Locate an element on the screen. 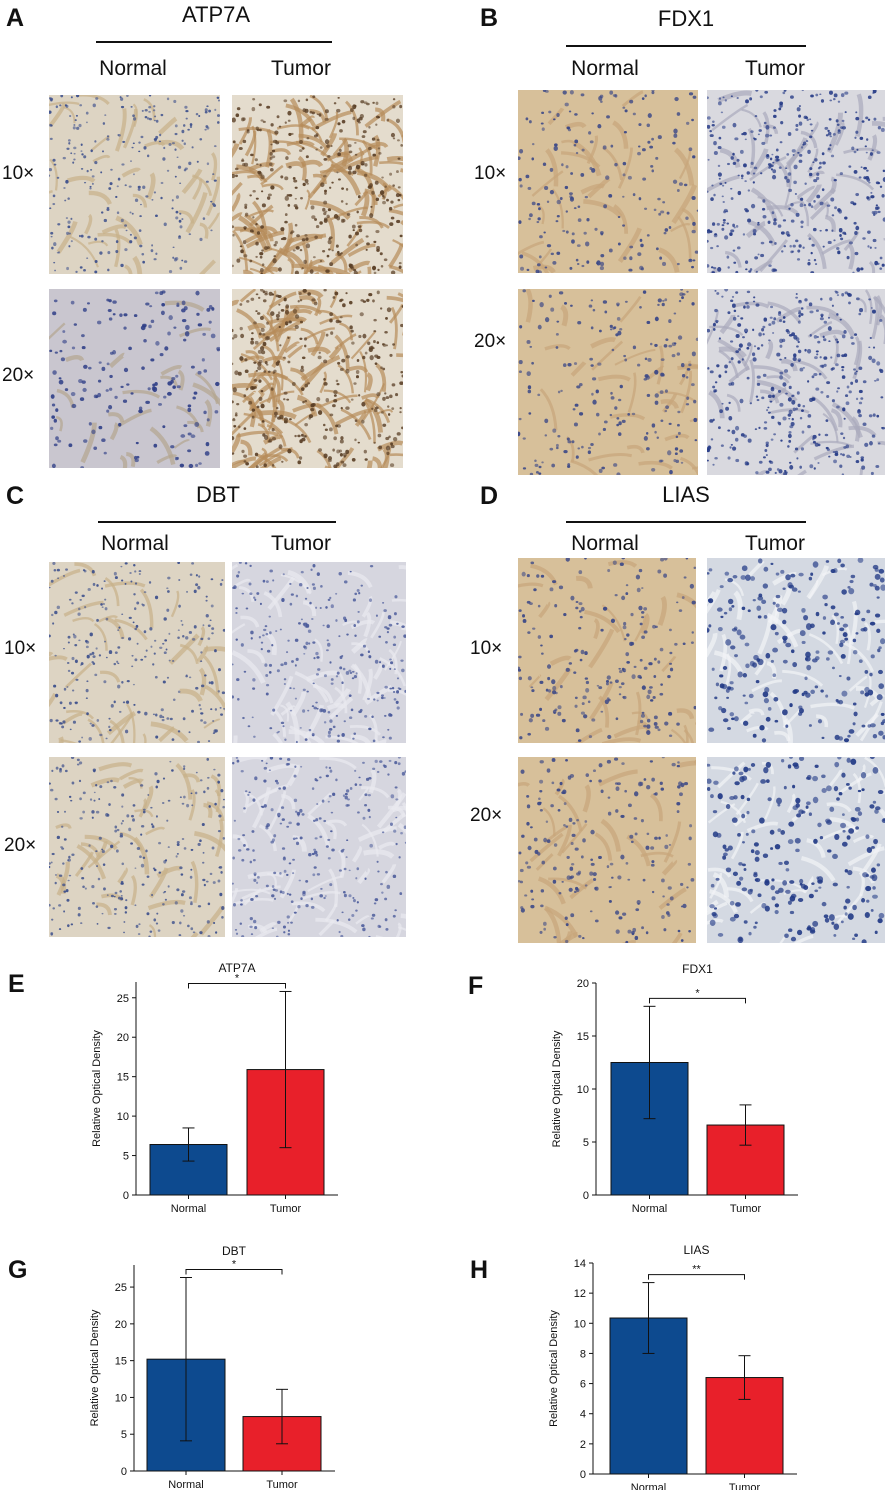 Image resolution: width=886 pixels, height=1490 pixels. chart-title: ATP7A is located at coordinates (236, 968).